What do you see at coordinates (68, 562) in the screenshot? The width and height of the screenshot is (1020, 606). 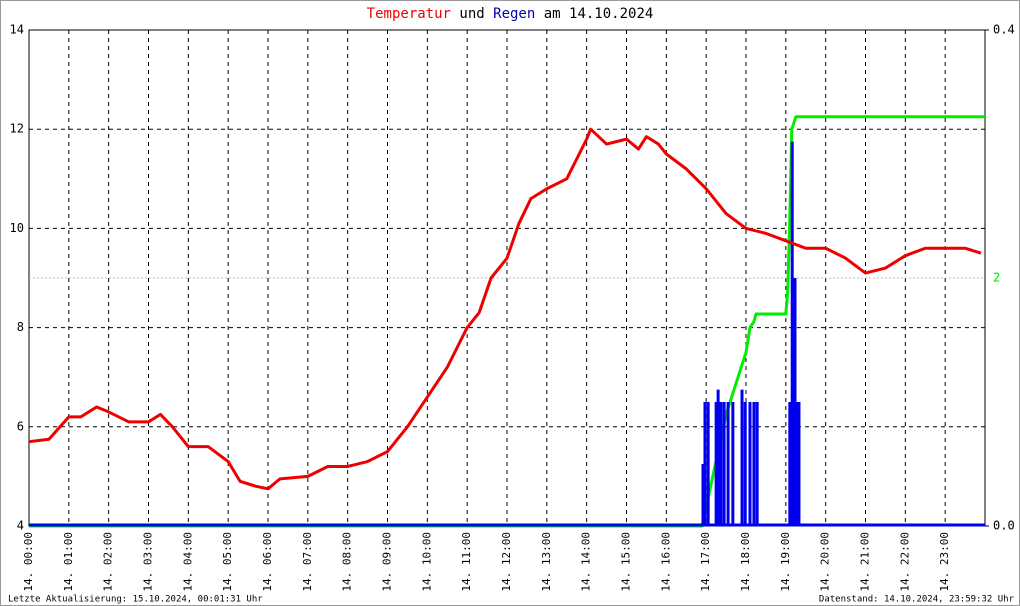 I see `x-tick-label: 14. 01:00` at bounding box center [68, 562].